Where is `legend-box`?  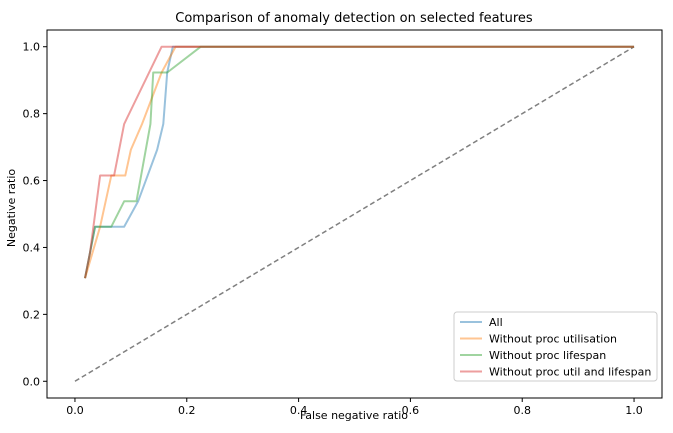 legend-box is located at coordinates (555, 346).